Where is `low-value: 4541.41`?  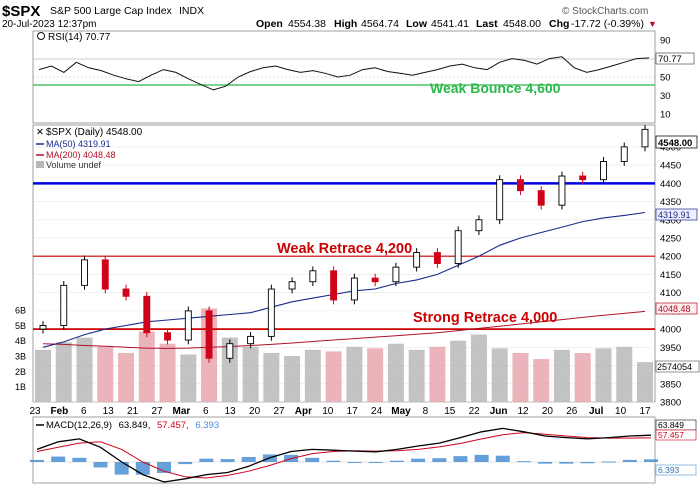
low-value: 4541.41 is located at coordinates (450, 24).